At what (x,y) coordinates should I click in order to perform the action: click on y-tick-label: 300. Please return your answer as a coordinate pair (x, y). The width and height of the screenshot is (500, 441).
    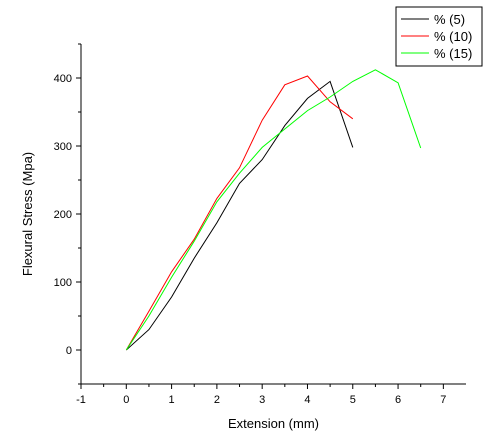
    Looking at the image, I should click on (63, 147).